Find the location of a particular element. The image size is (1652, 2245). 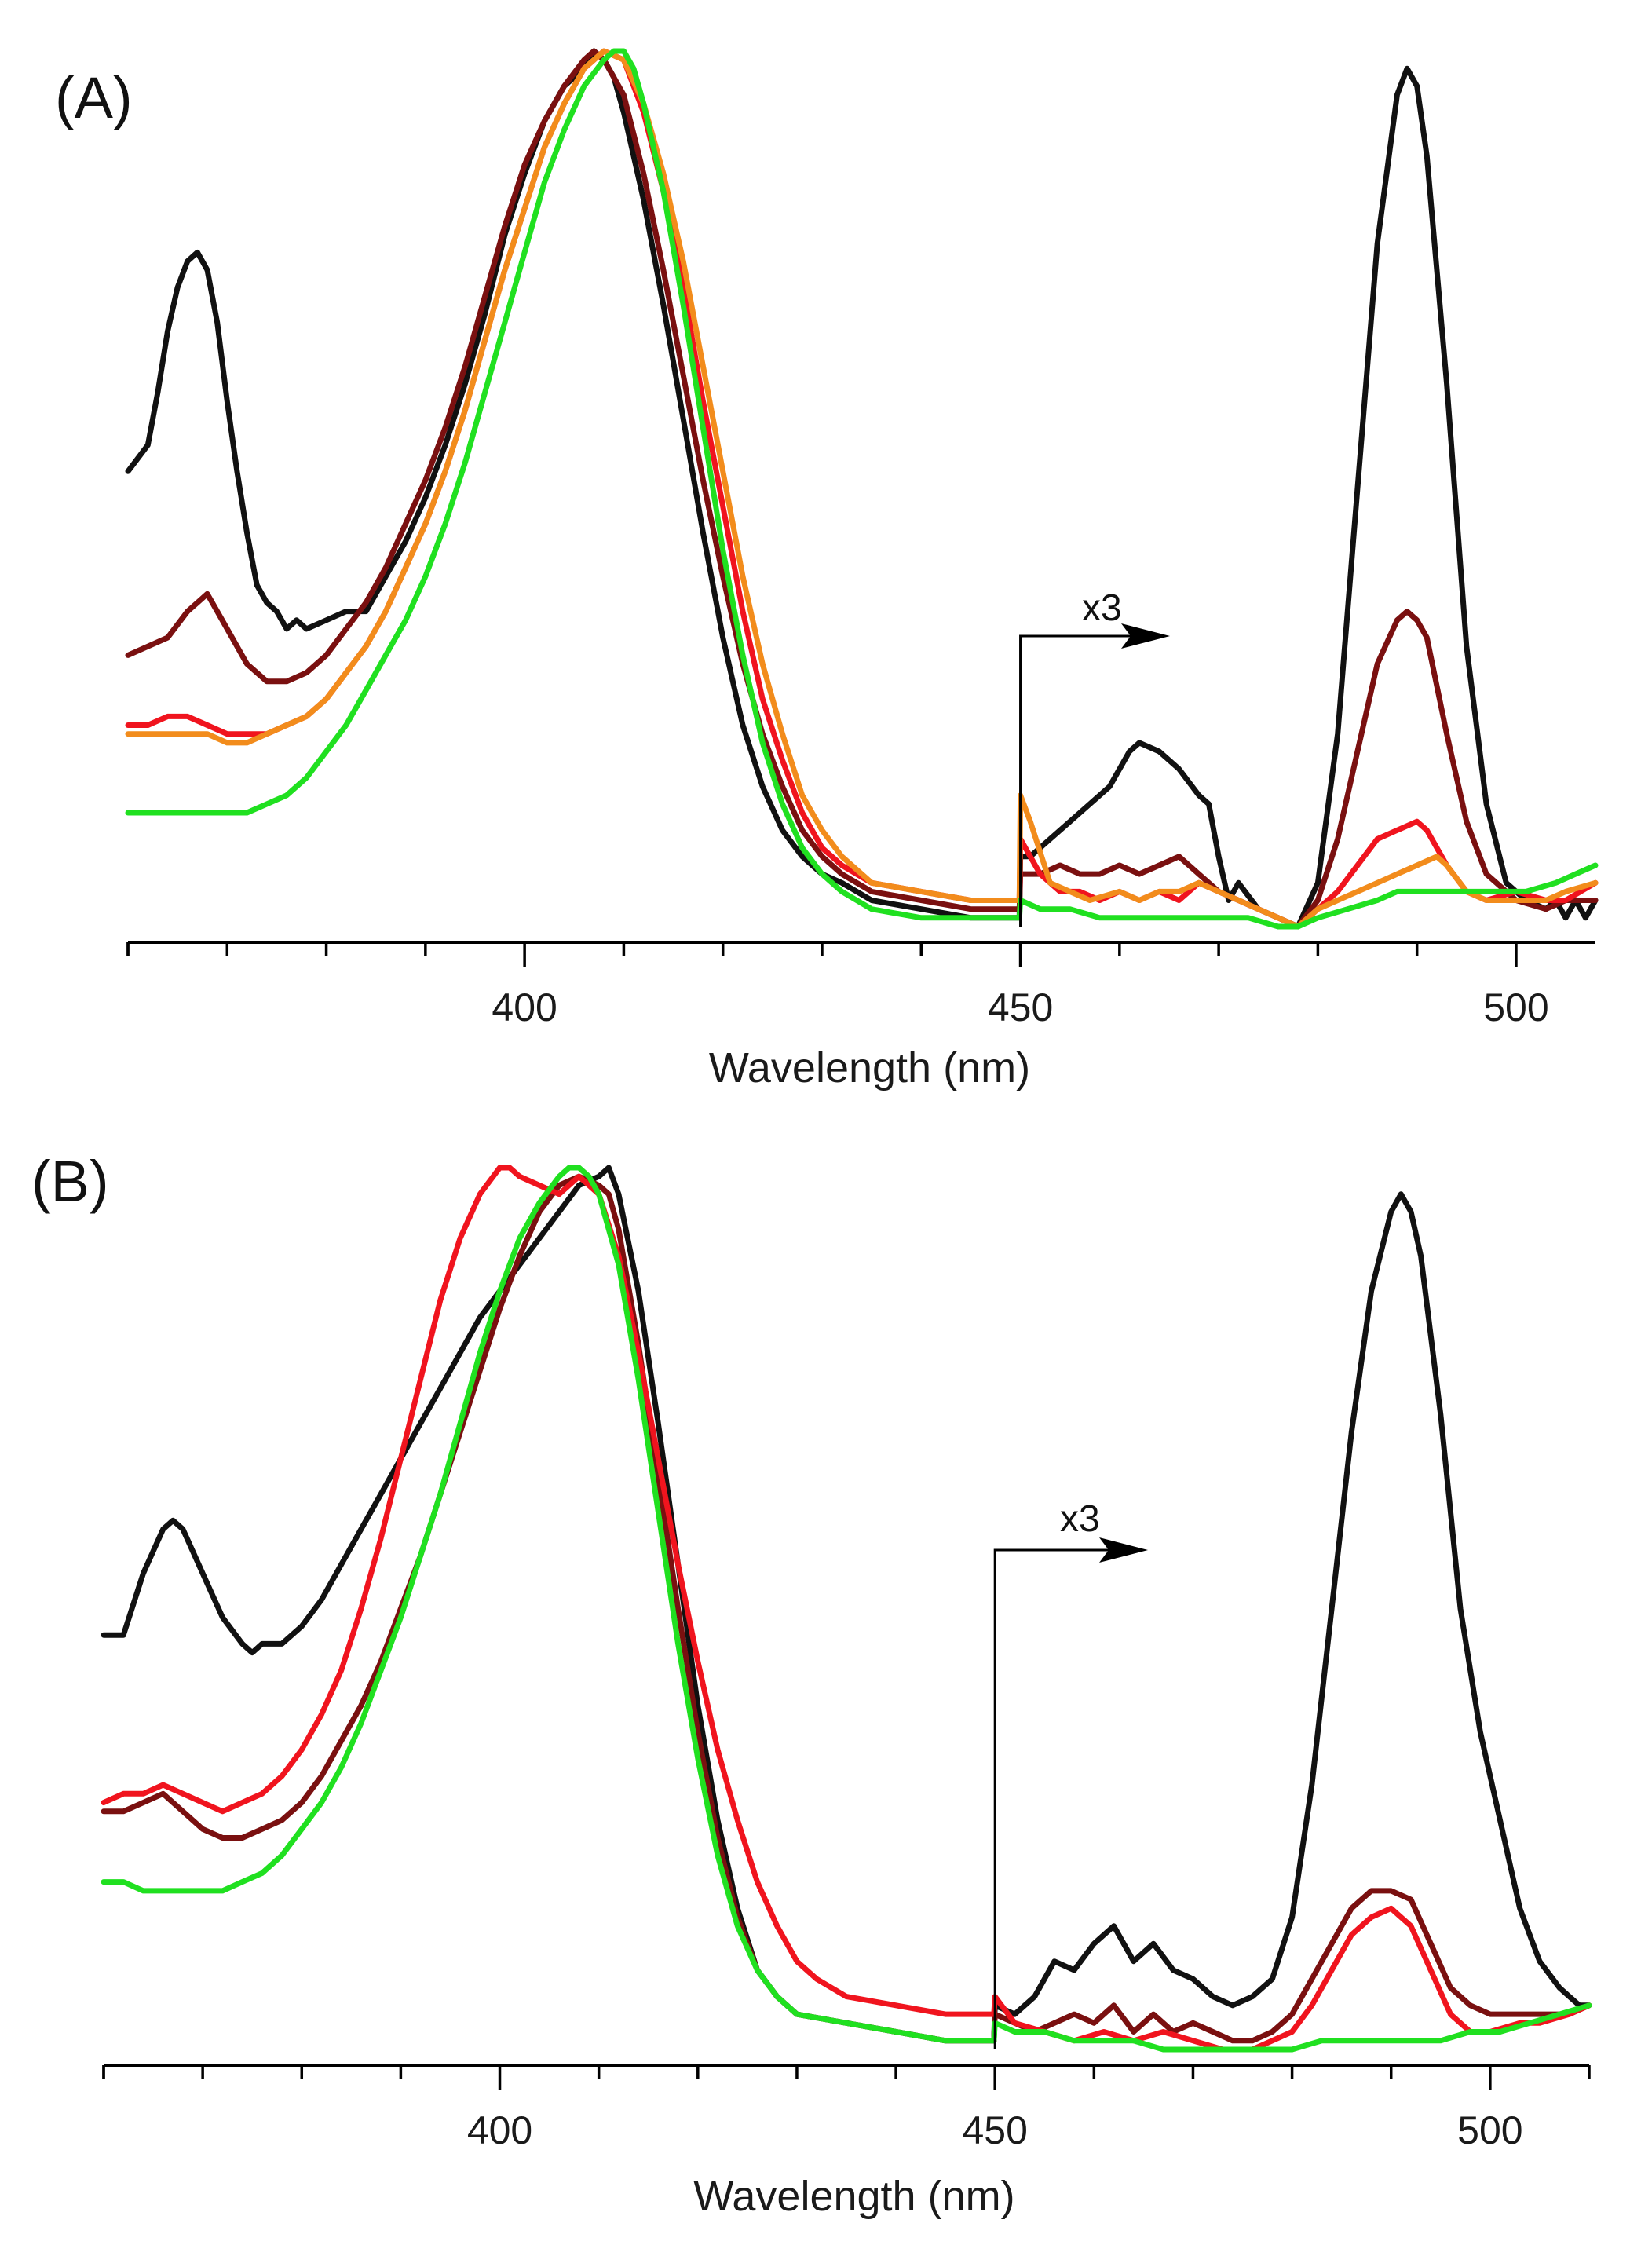

panel-b-x-ticks: 400 450 500 is located at coordinates (846, 2108).